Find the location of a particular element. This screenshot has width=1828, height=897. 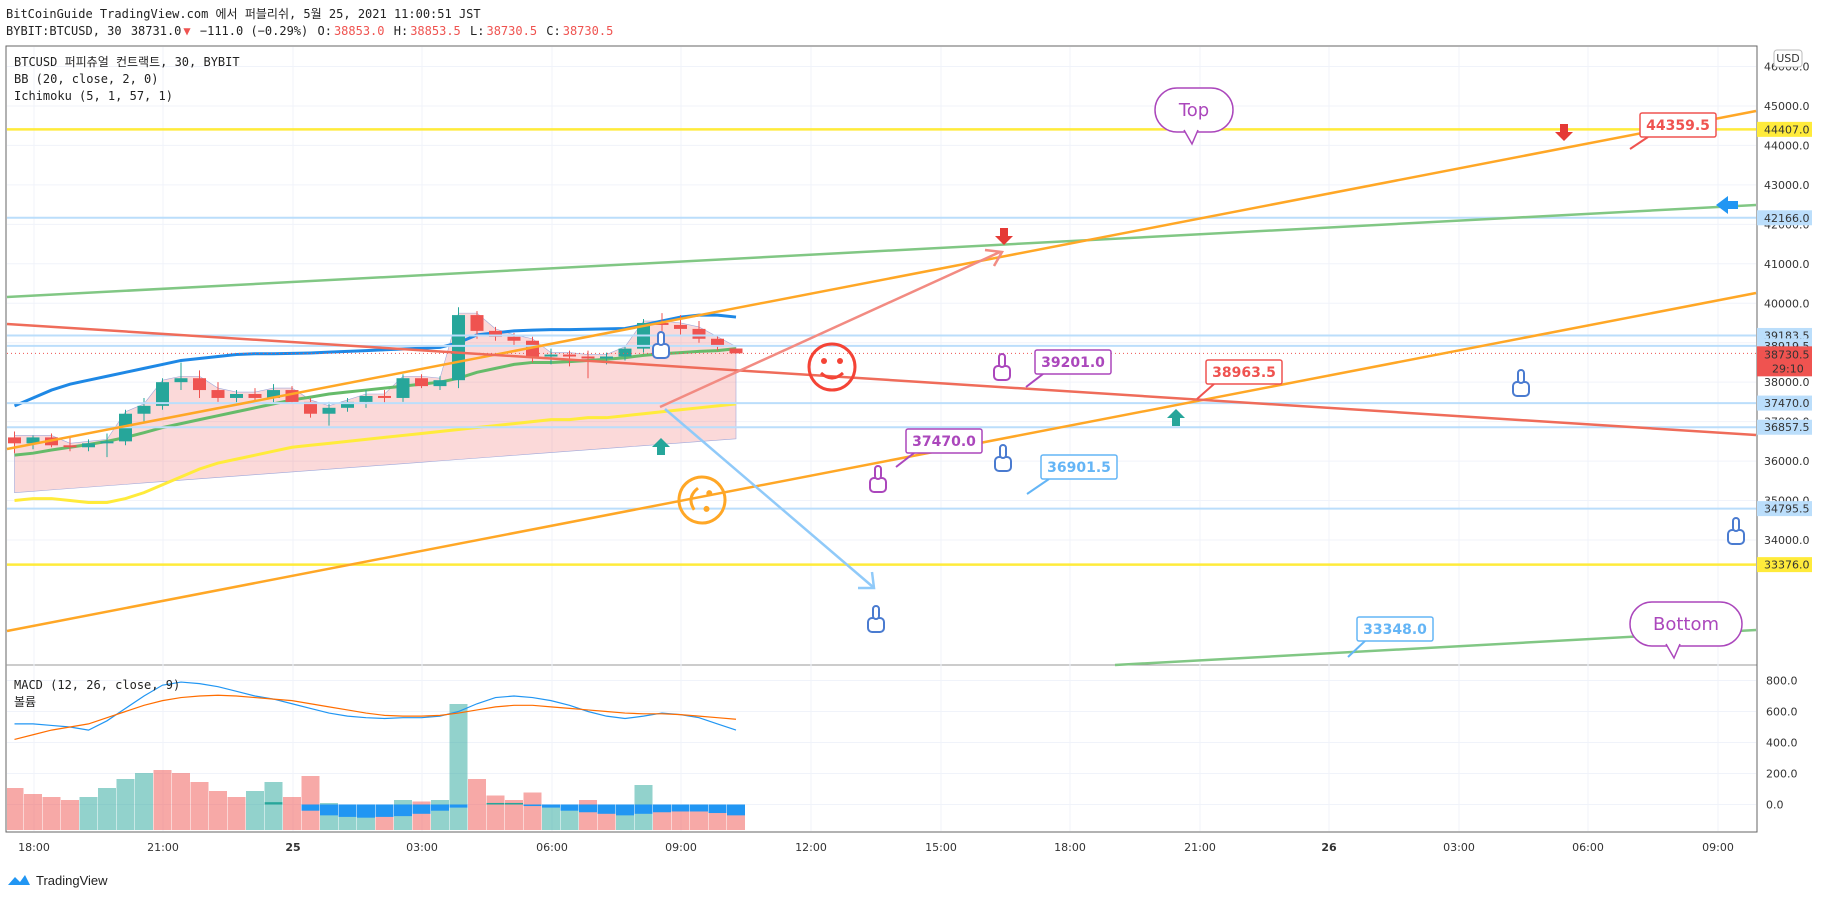

price-callout: 36901.5 is located at coordinates (1072, 474).